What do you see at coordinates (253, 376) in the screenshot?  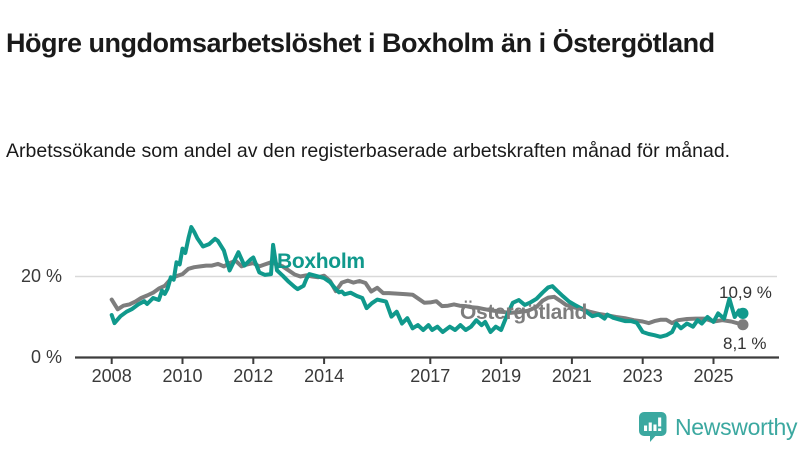 I see `x-tick-label-2012: 2012` at bounding box center [253, 376].